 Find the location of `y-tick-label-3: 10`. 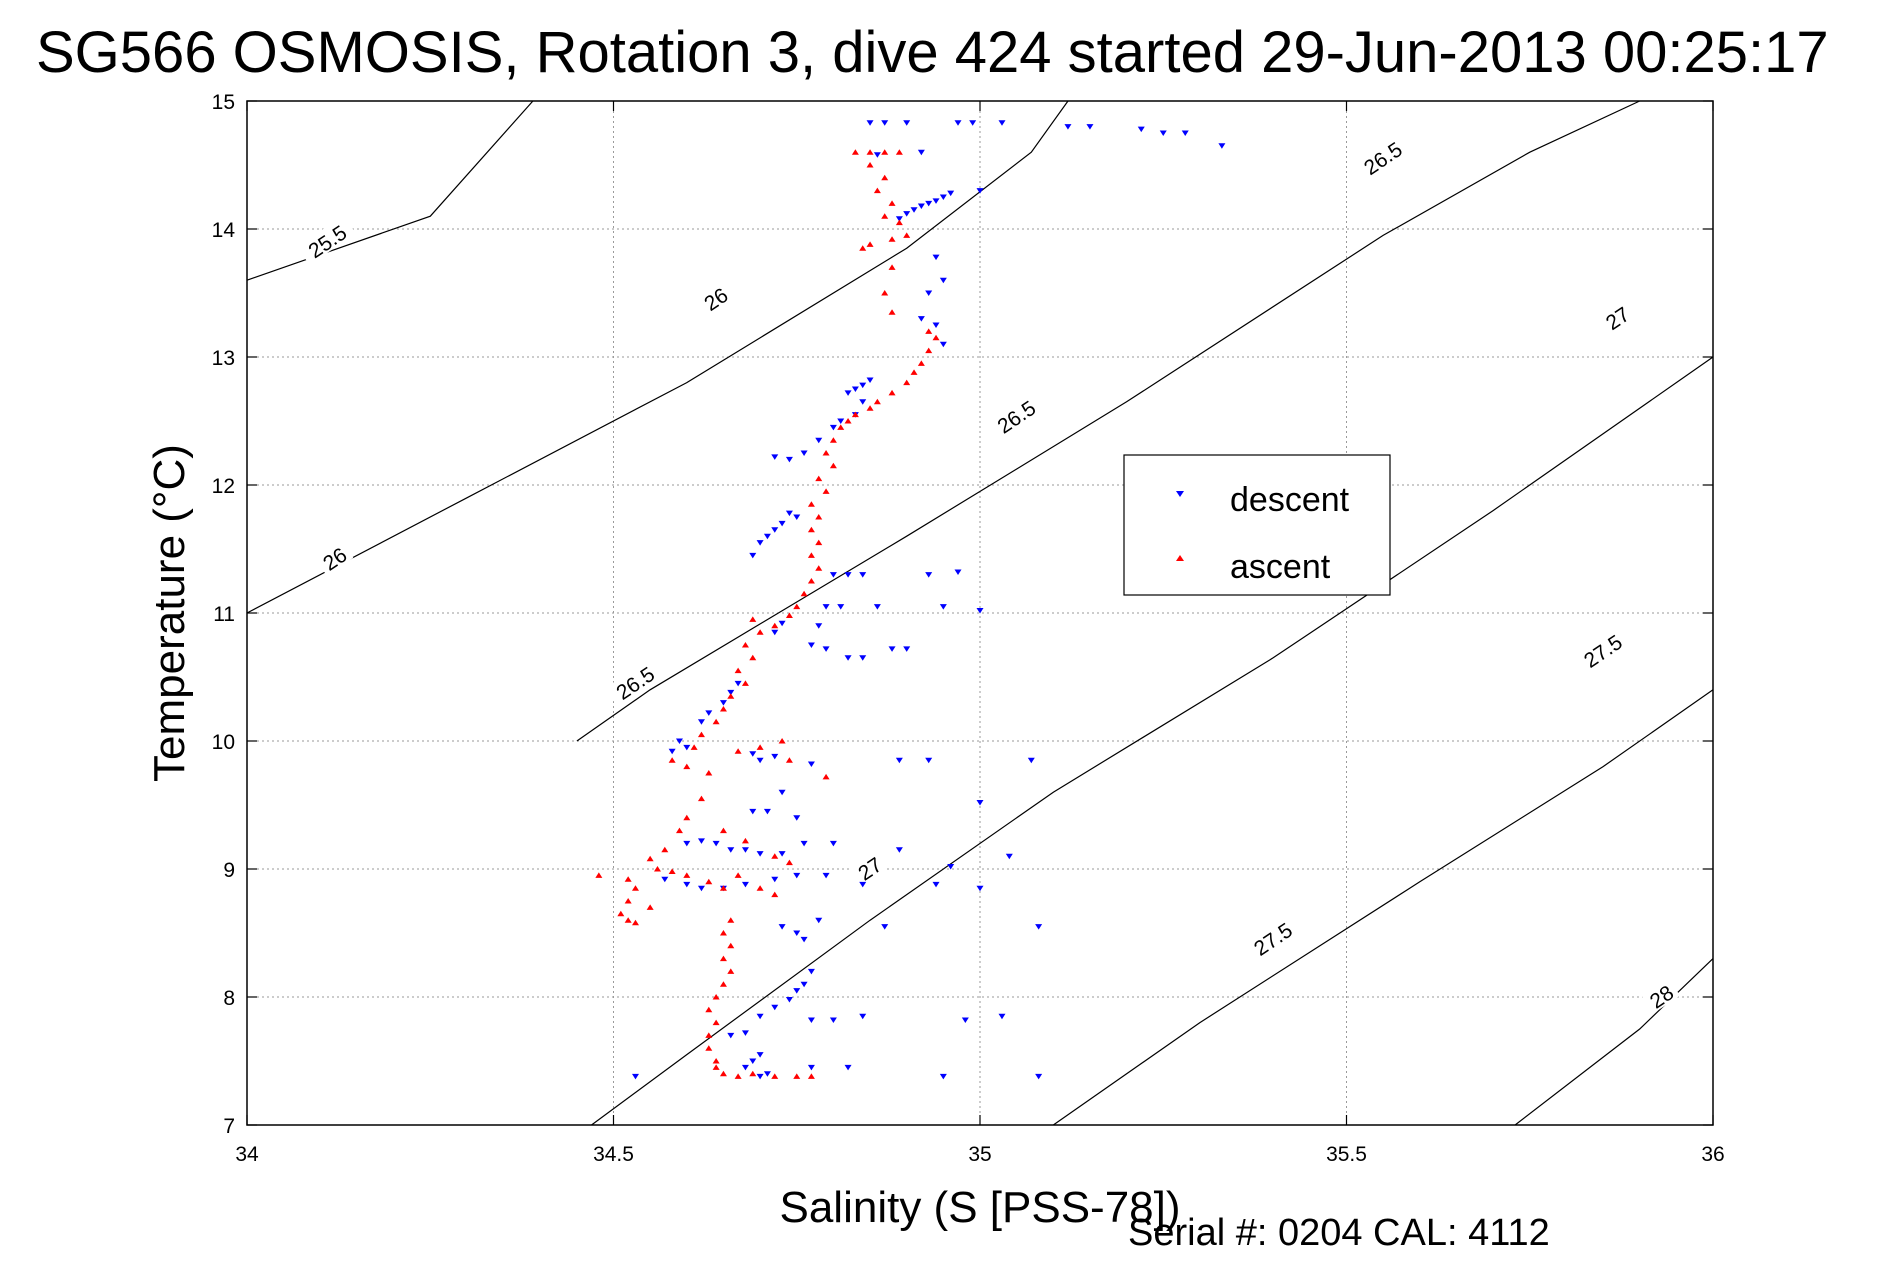

y-tick-label-3: 10 is located at coordinates (223, 742).